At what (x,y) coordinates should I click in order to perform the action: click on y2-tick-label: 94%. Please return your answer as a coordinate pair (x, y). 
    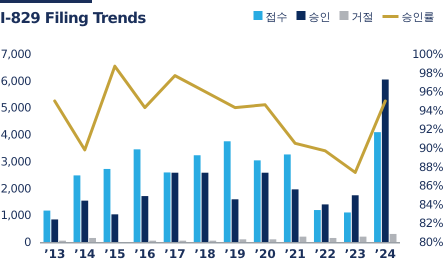
    Looking at the image, I should click on (431, 110).